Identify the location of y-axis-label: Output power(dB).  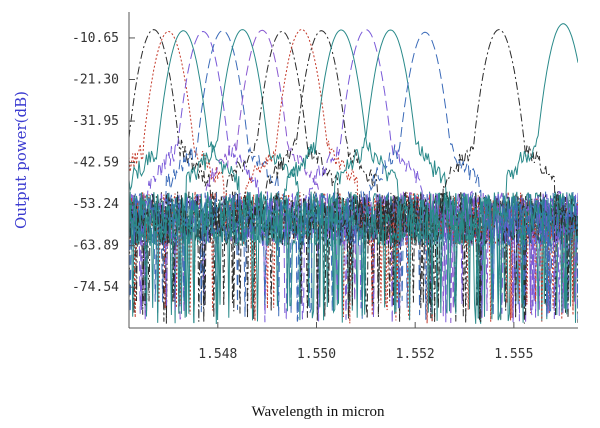
(21, 160).